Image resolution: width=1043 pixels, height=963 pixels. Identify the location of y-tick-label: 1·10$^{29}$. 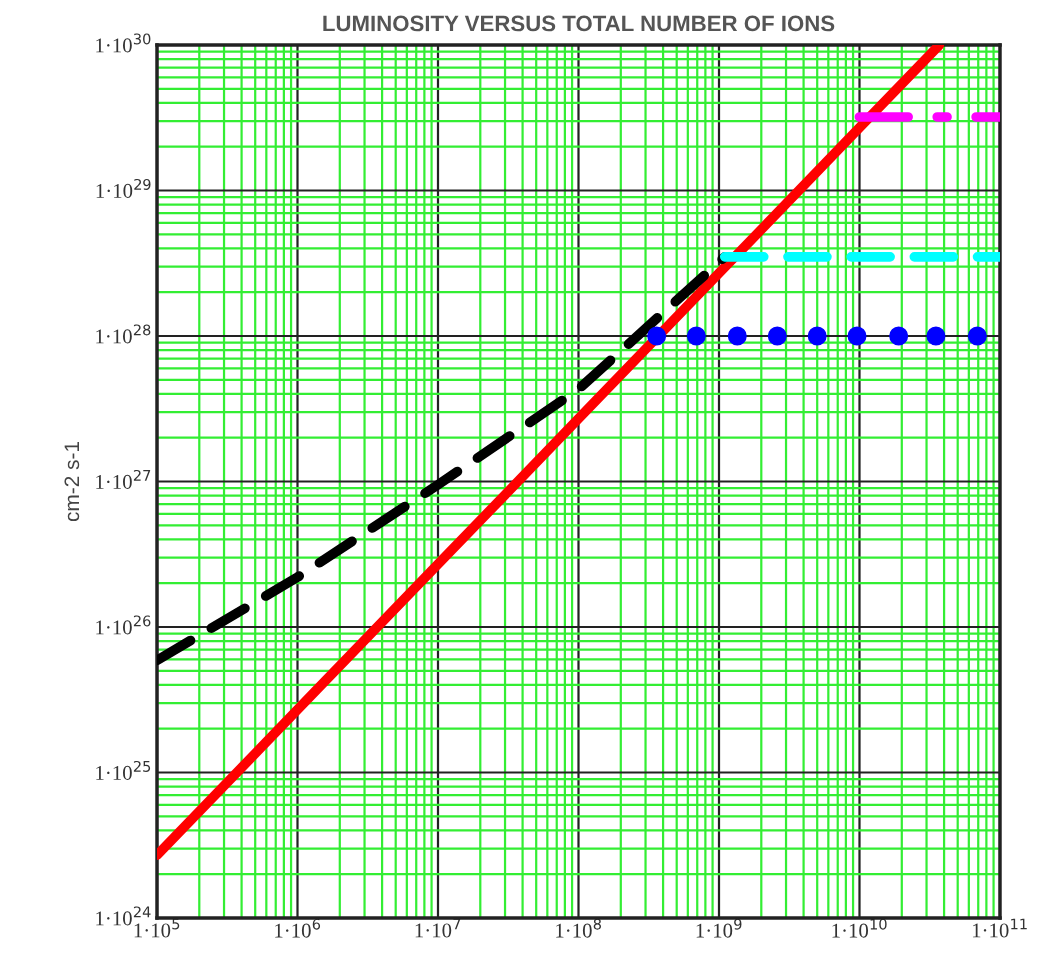
(123, 188).